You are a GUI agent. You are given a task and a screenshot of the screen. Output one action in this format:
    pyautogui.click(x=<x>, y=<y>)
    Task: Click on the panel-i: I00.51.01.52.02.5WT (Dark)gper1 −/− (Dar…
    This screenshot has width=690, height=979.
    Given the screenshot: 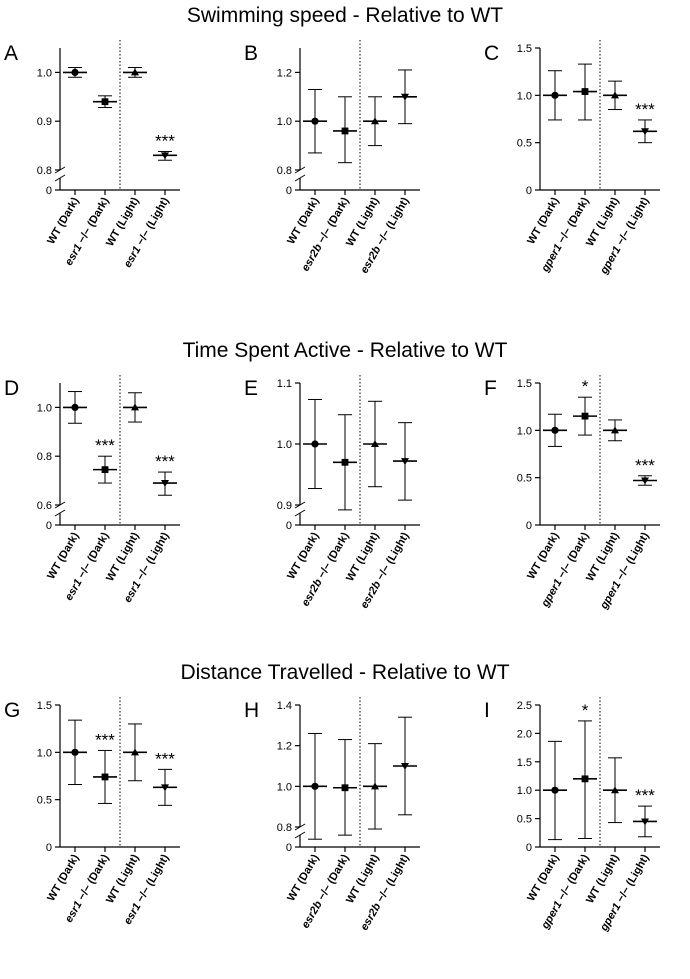 What is the action you would take?
    pyautogui.click(x=572, y=815)
    